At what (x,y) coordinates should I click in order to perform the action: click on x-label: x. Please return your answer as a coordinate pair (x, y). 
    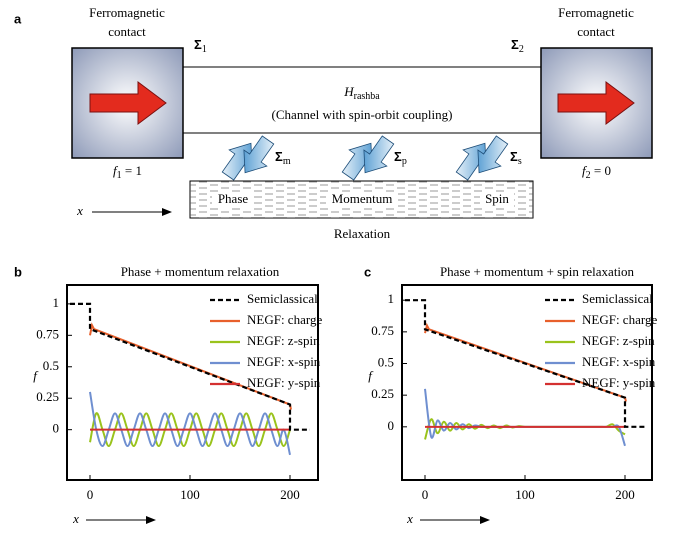
    Looking at the image, I should click on (79, 210).